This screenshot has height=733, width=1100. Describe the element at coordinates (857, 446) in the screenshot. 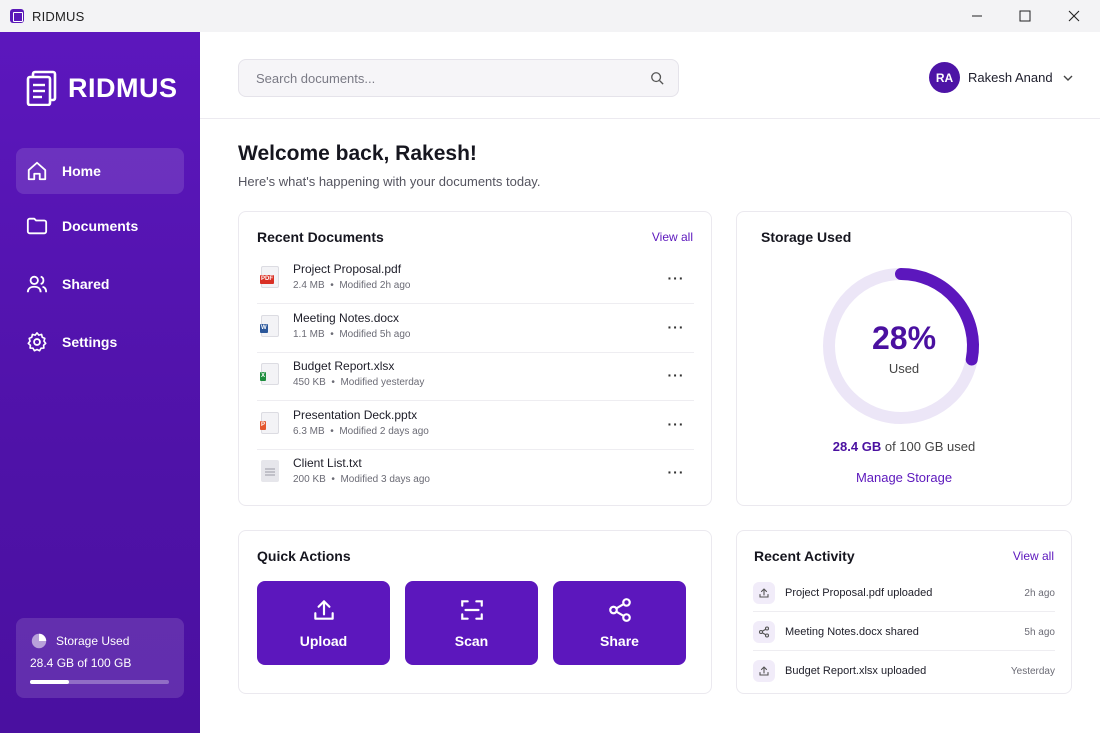

I see `storage-used-amount: 28.4 GB` at that location.